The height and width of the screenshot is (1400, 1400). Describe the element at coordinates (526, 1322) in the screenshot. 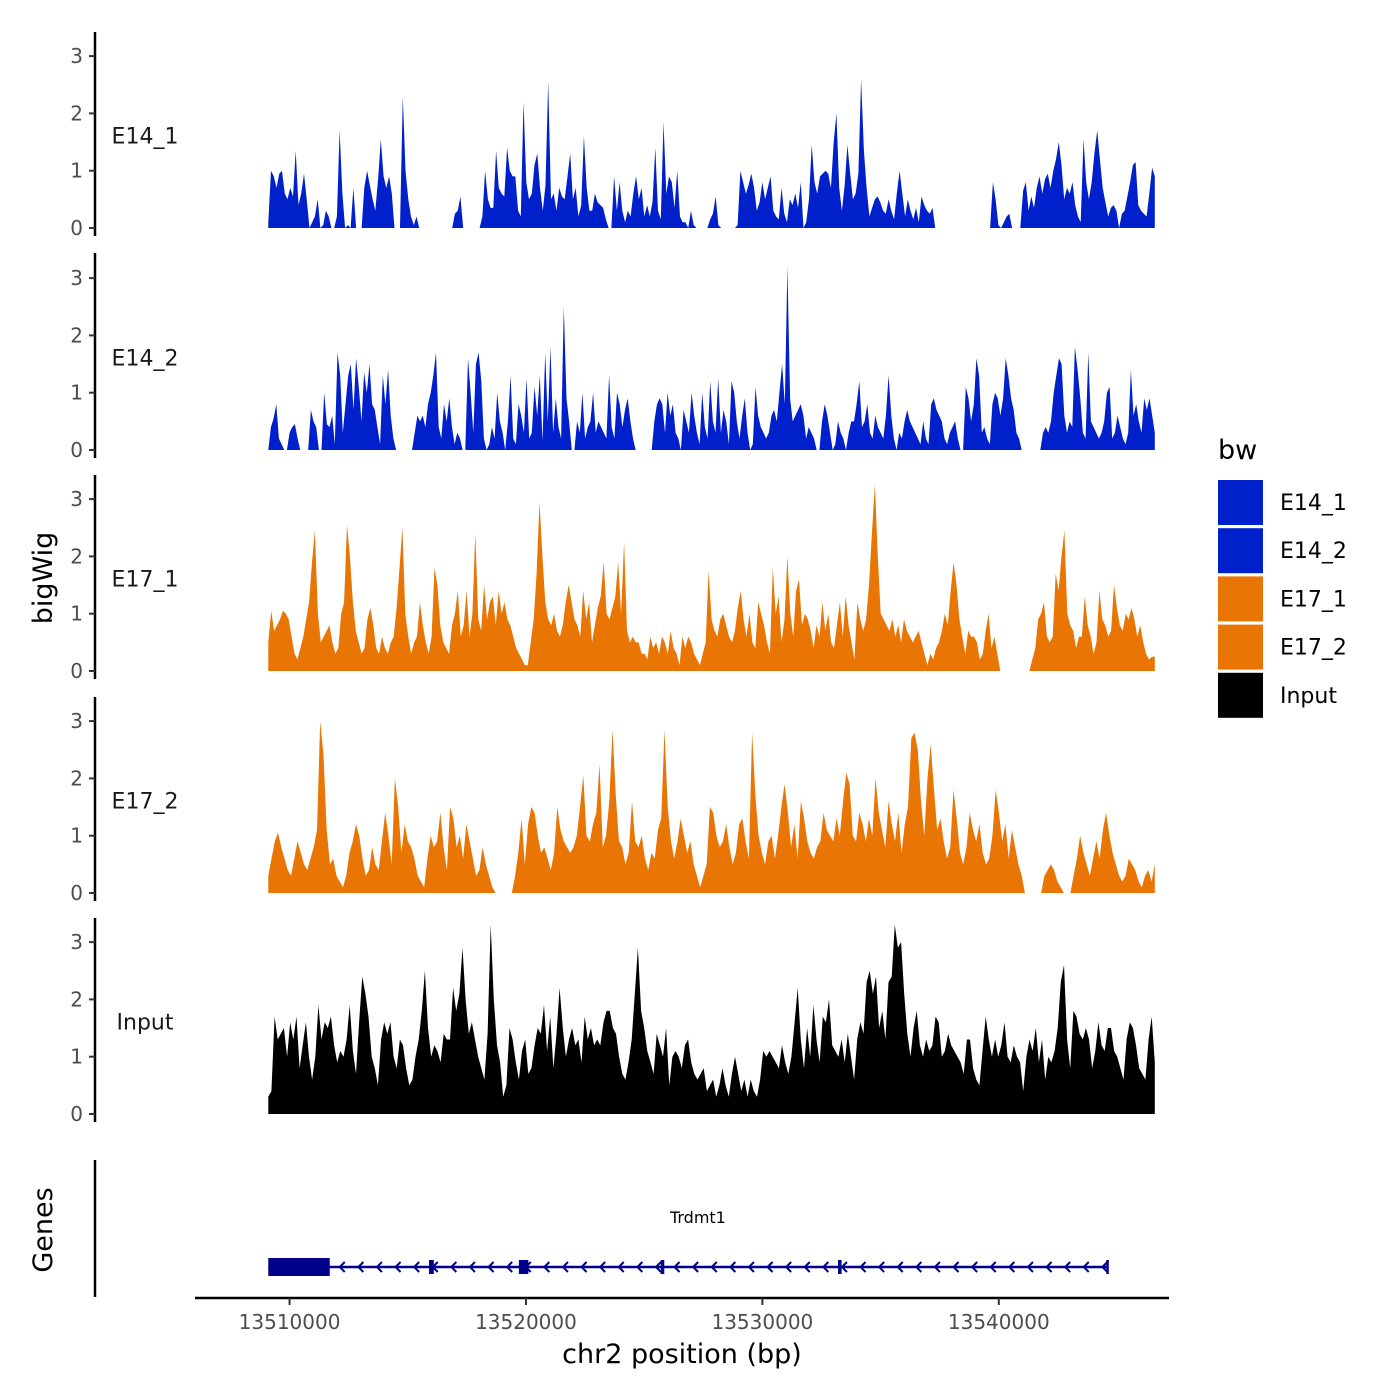

I see `x-tick-label: 13520000` at that location.